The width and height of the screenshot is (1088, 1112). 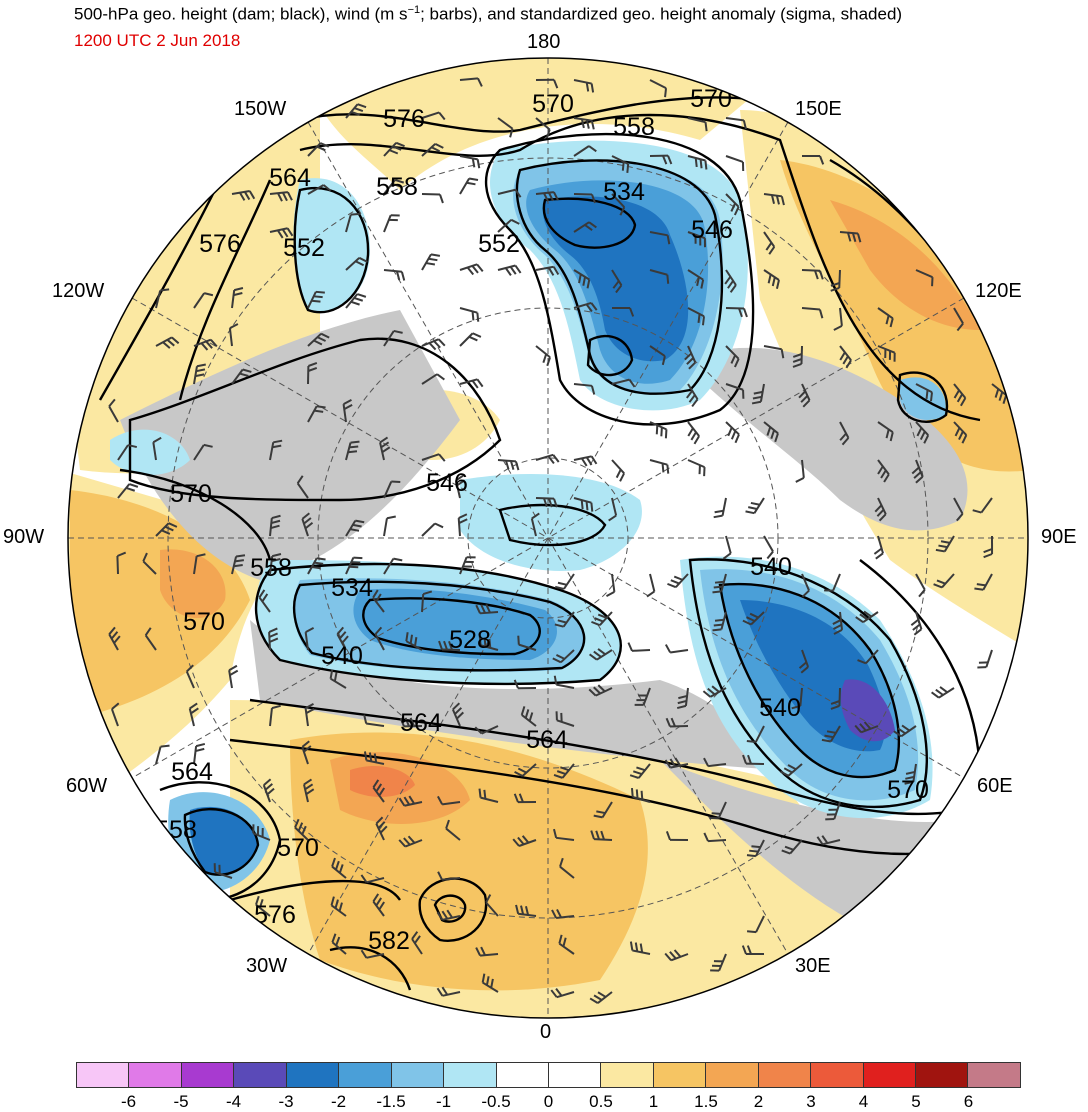 What do you see at coordinates (455, 624) in the screenshot?
I see `negative-anomaly-hudson-core` at bounding box center [455, 624].